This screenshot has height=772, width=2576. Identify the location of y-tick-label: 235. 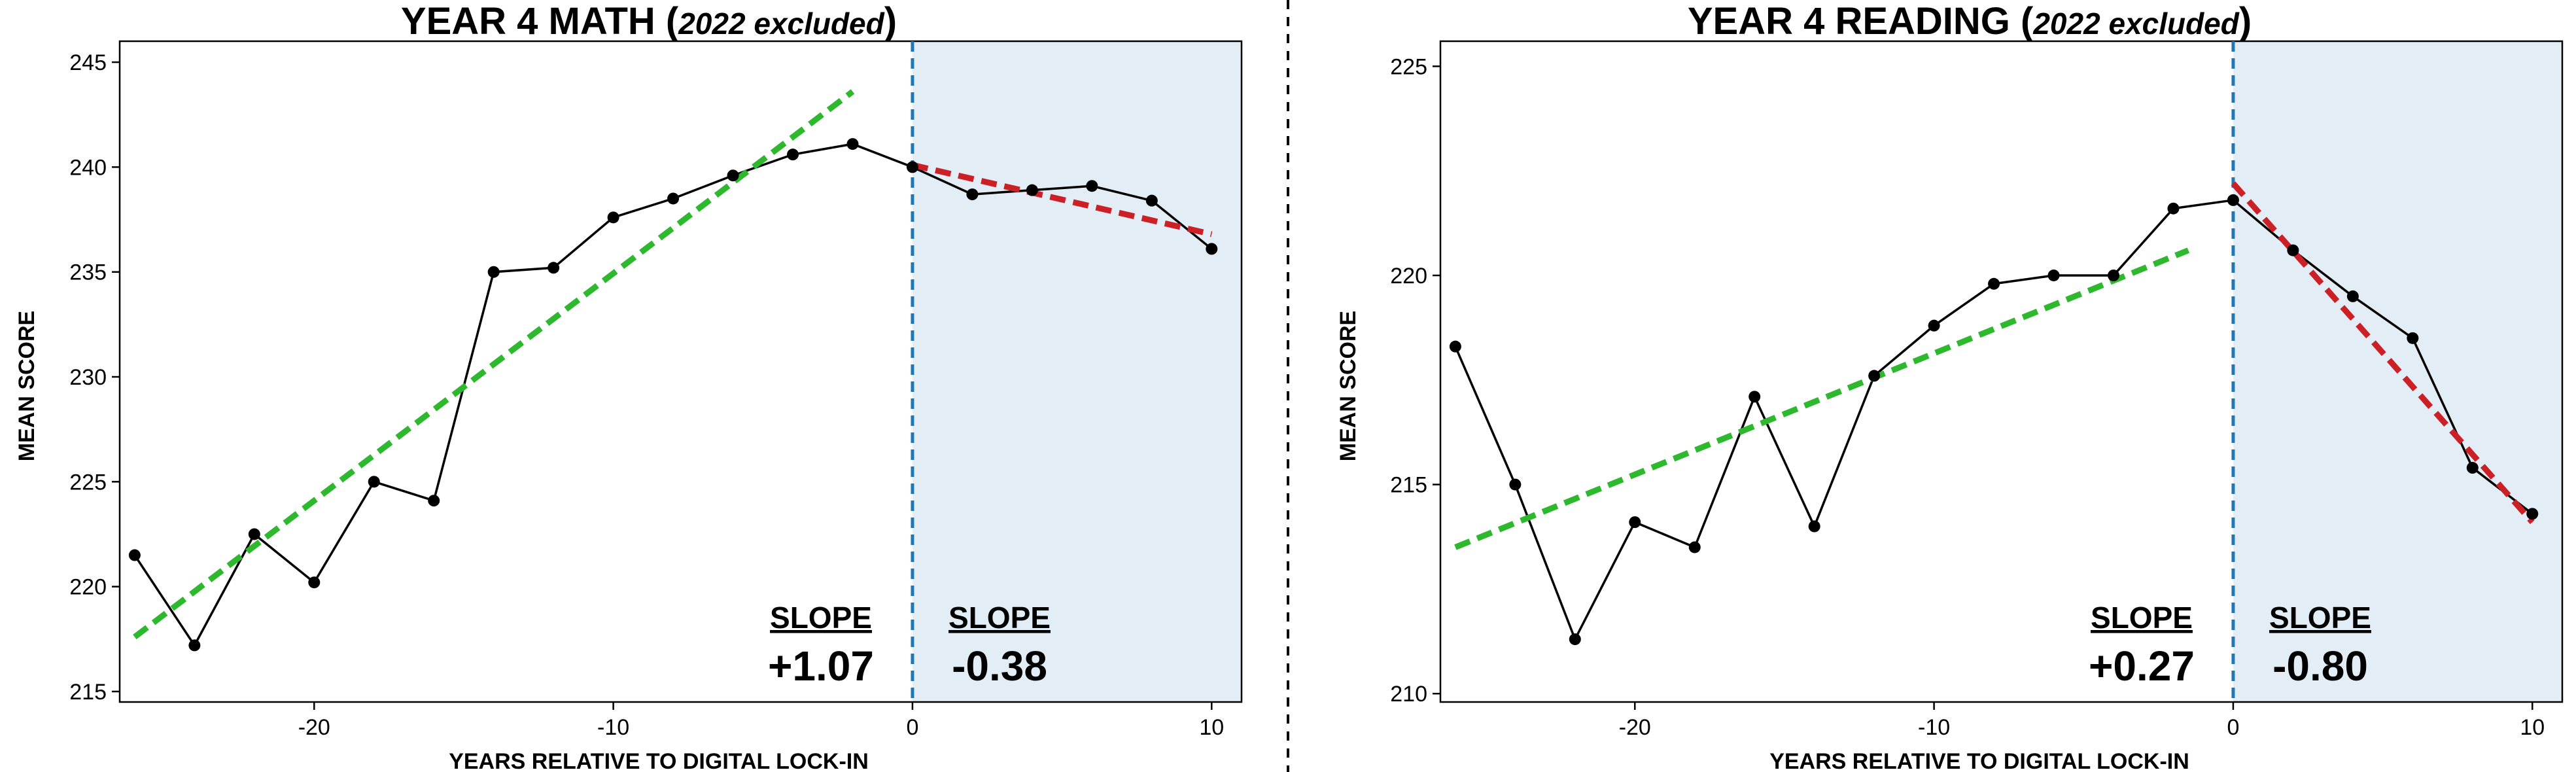
(88, 273).